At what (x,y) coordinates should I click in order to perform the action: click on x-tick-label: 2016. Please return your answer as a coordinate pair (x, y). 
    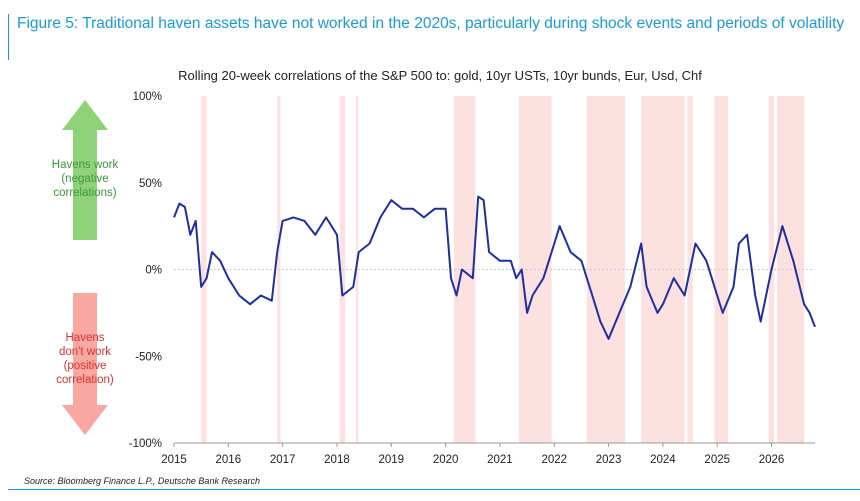
    Looking at the image, I should click on (229, 460).